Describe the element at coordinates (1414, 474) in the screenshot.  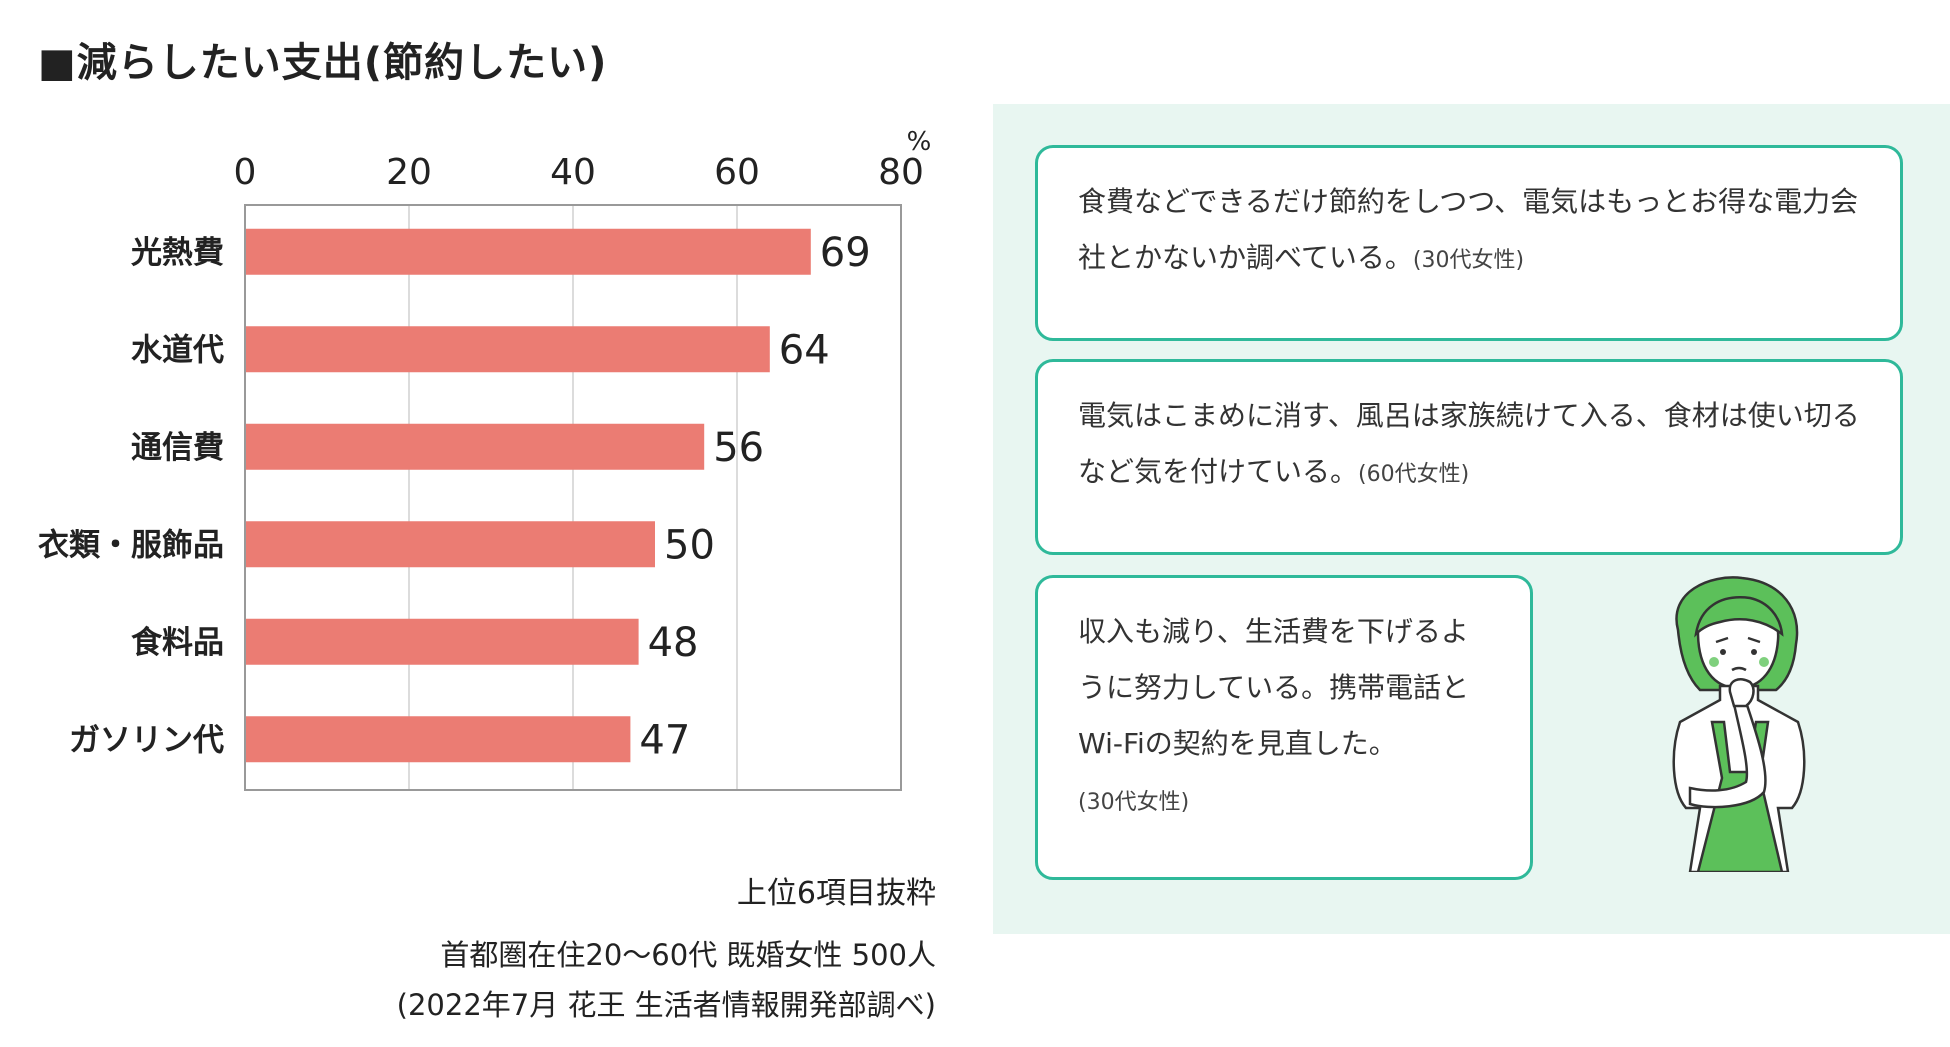
I see `comment-attribution: (60代女性)` at that location.